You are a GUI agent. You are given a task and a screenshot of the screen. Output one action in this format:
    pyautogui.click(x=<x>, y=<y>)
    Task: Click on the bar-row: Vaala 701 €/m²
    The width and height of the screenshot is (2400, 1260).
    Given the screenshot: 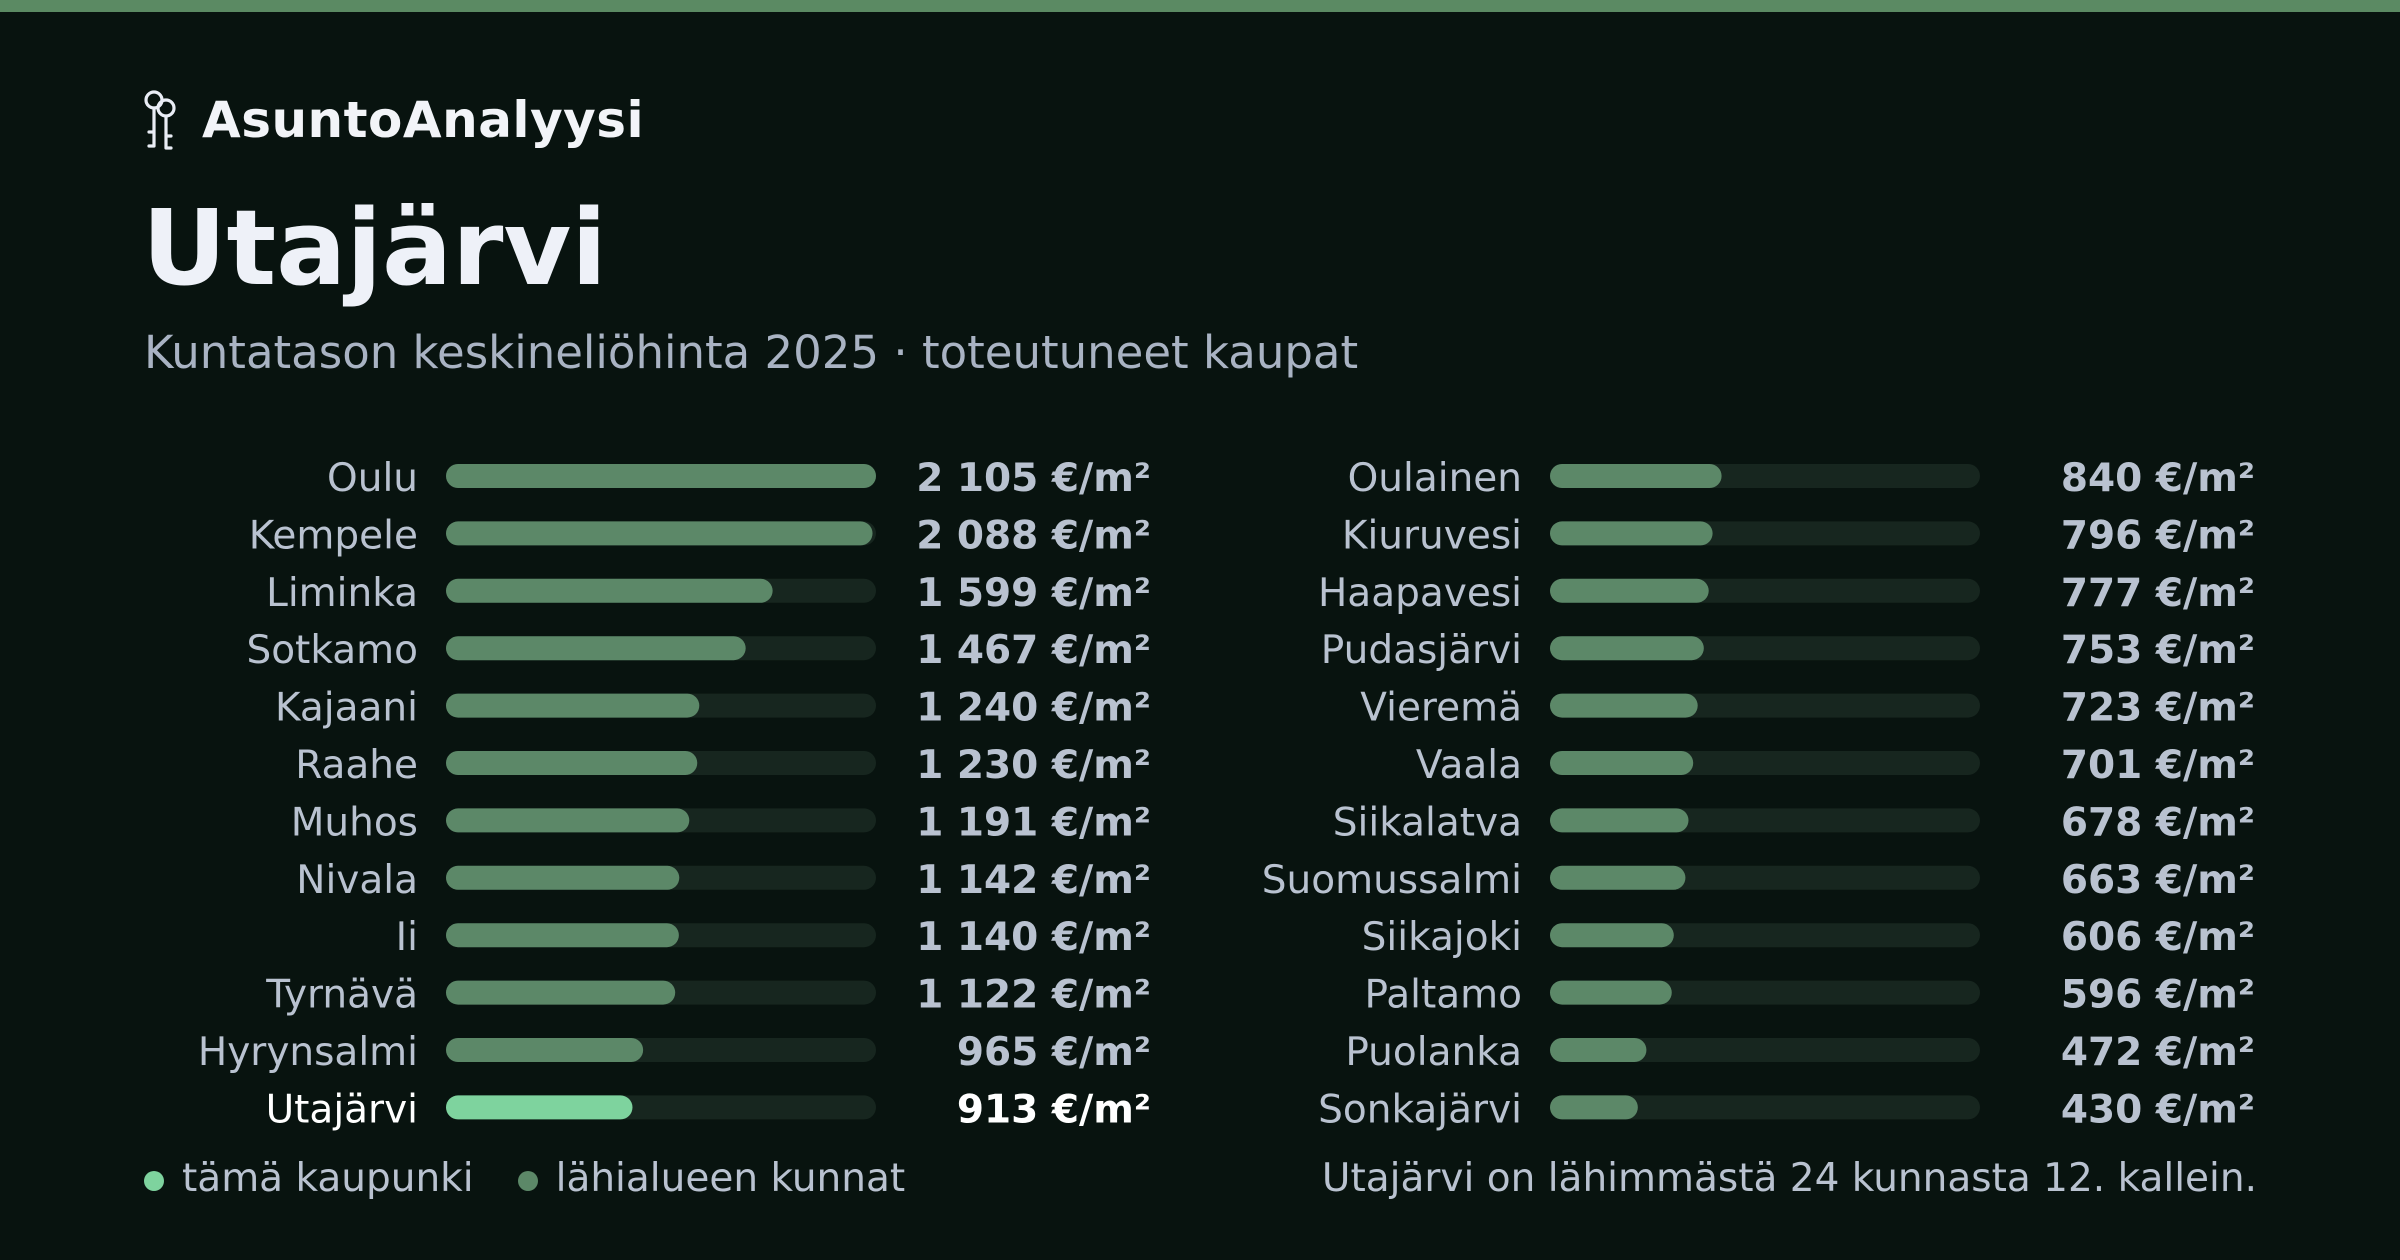 What is the action you would take?
    pyautogui.click(x=1835, y=765)
    